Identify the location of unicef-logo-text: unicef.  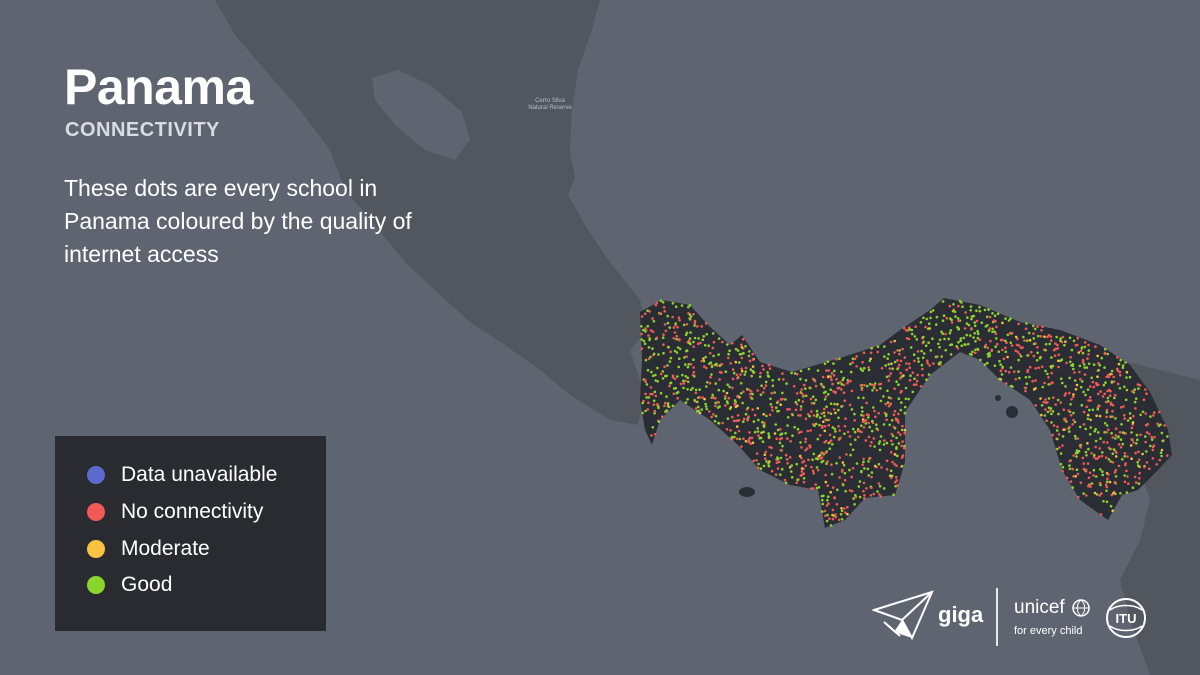
(1039, 607).